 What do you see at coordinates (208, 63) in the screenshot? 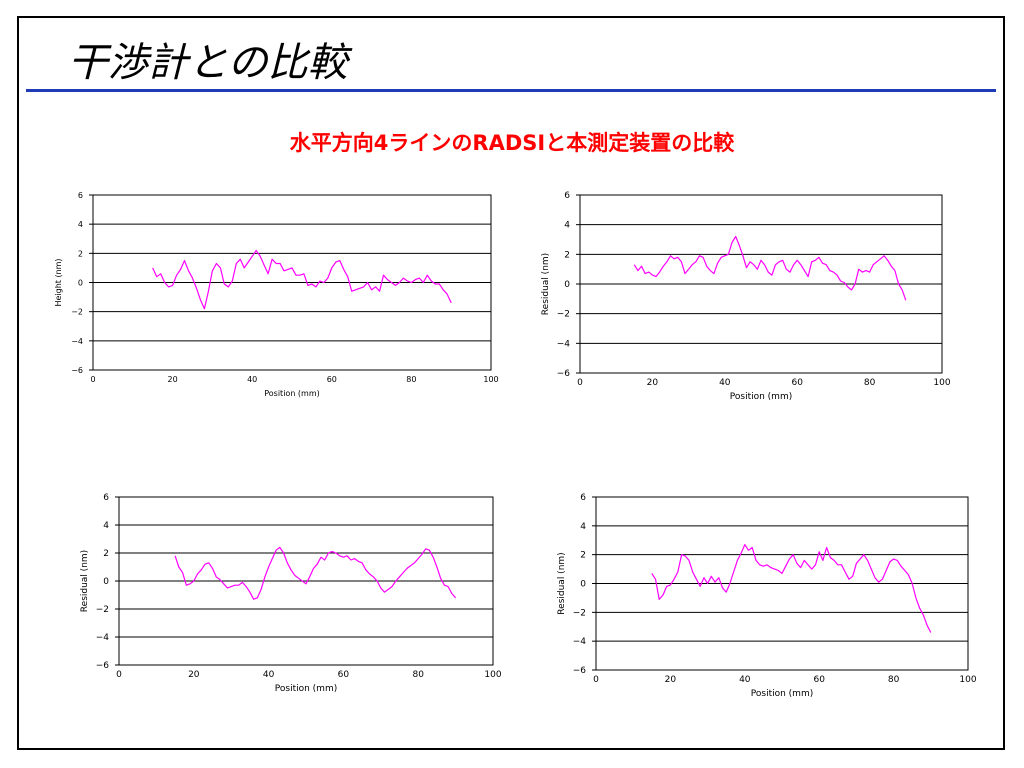
I see `slide-title: 干渉計との比較` at bounding box center [208, 63].